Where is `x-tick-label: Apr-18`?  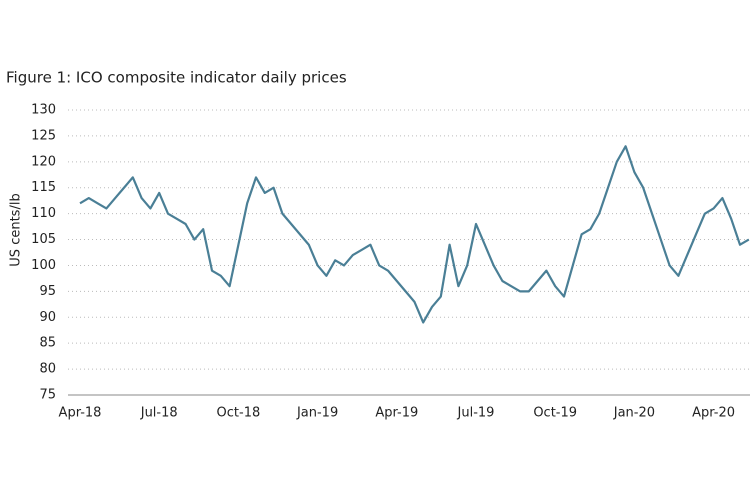 x-tick-label: Apr-18 is located at coordinates (80, 413).